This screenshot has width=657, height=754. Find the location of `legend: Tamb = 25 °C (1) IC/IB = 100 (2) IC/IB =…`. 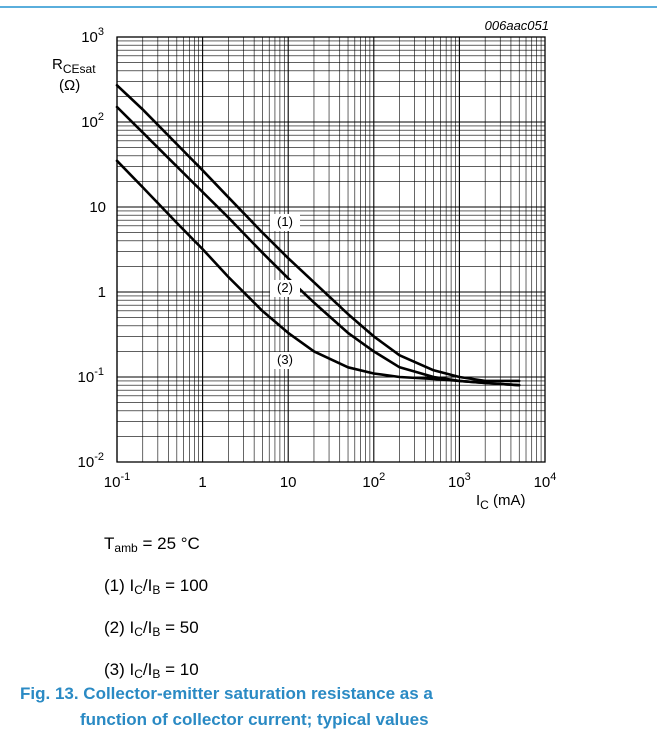

legend: Tamb = 25 °C (1) IC/IB = 100 (2) IC/IB =… is located at coordinates (156, 609).